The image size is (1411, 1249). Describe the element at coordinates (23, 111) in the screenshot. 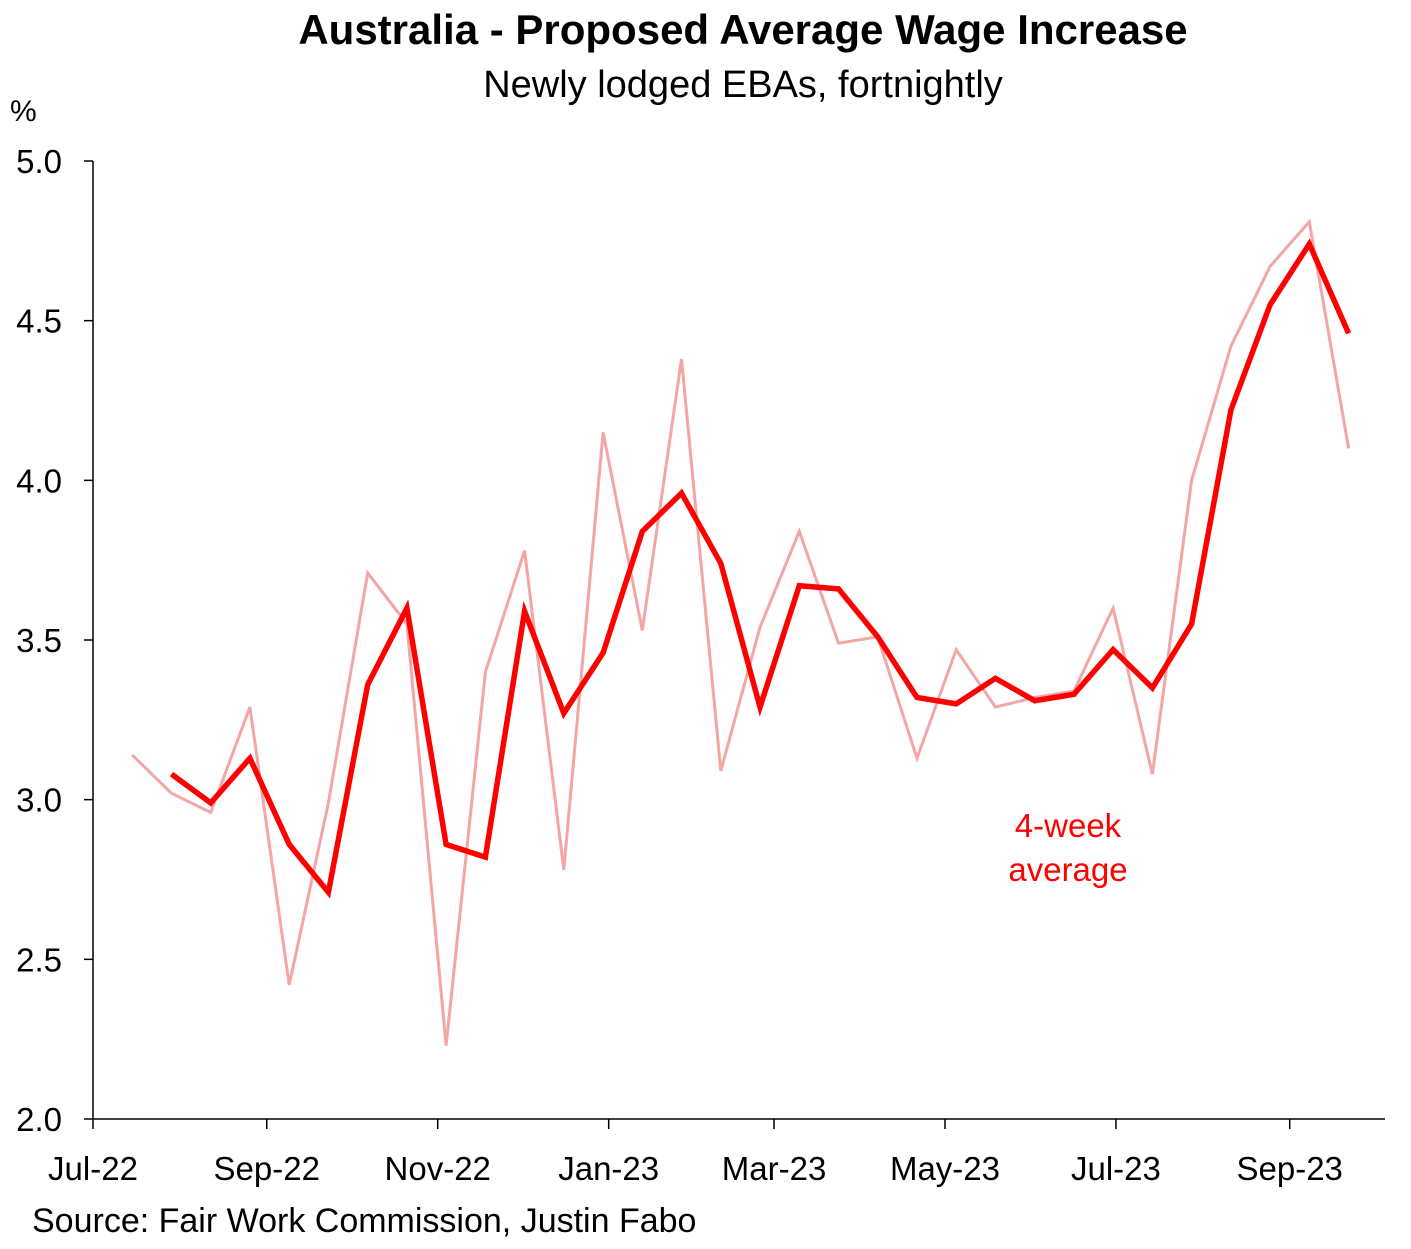

I see `y-axis-unit: %` at that location.